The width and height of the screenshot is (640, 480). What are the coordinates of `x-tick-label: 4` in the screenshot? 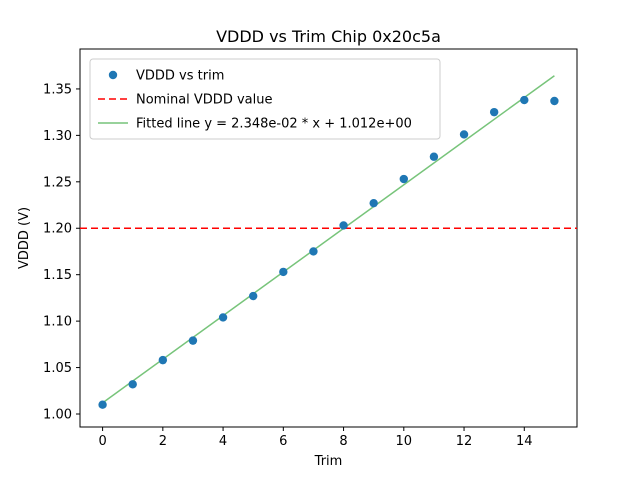 It's located at (223, 441).